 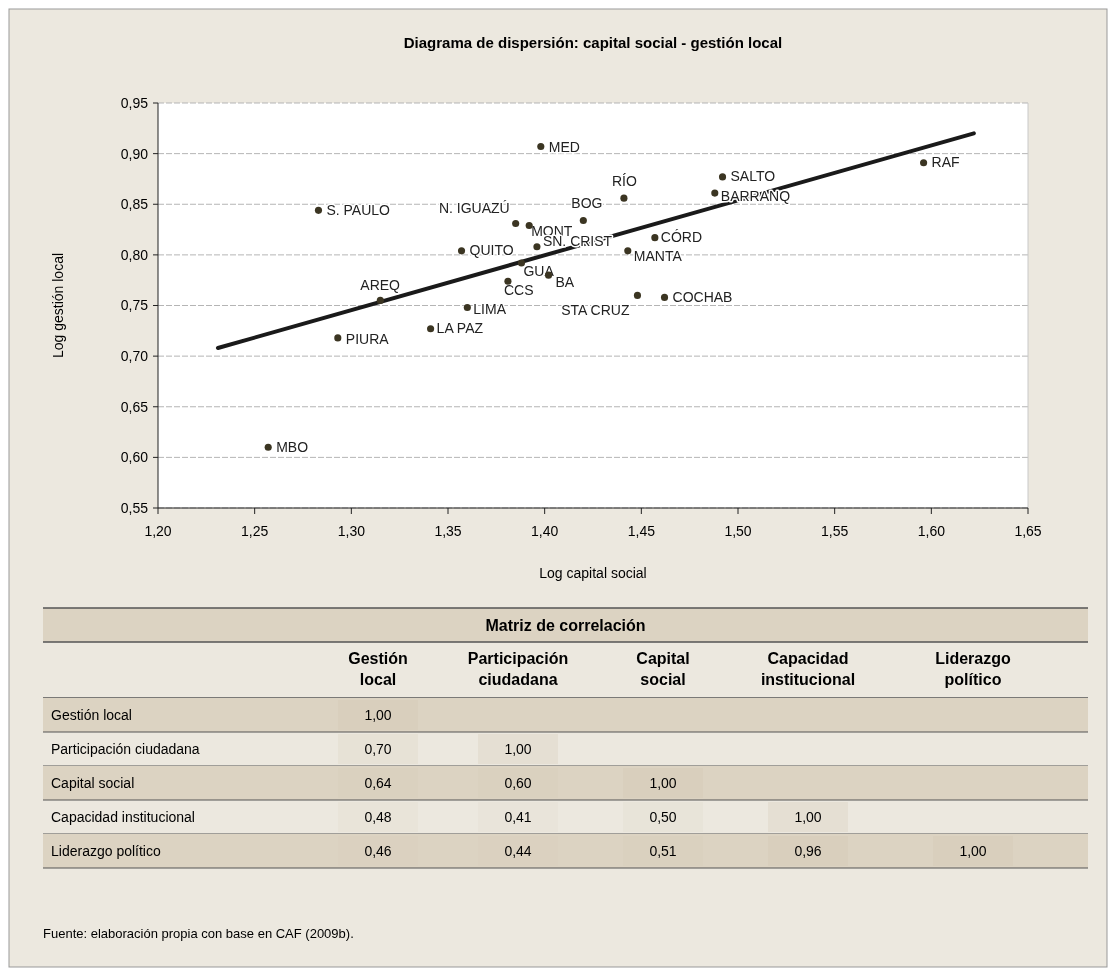 I want to click on y-tick-label: Capacidad institucional, so click(x=123, y=816).